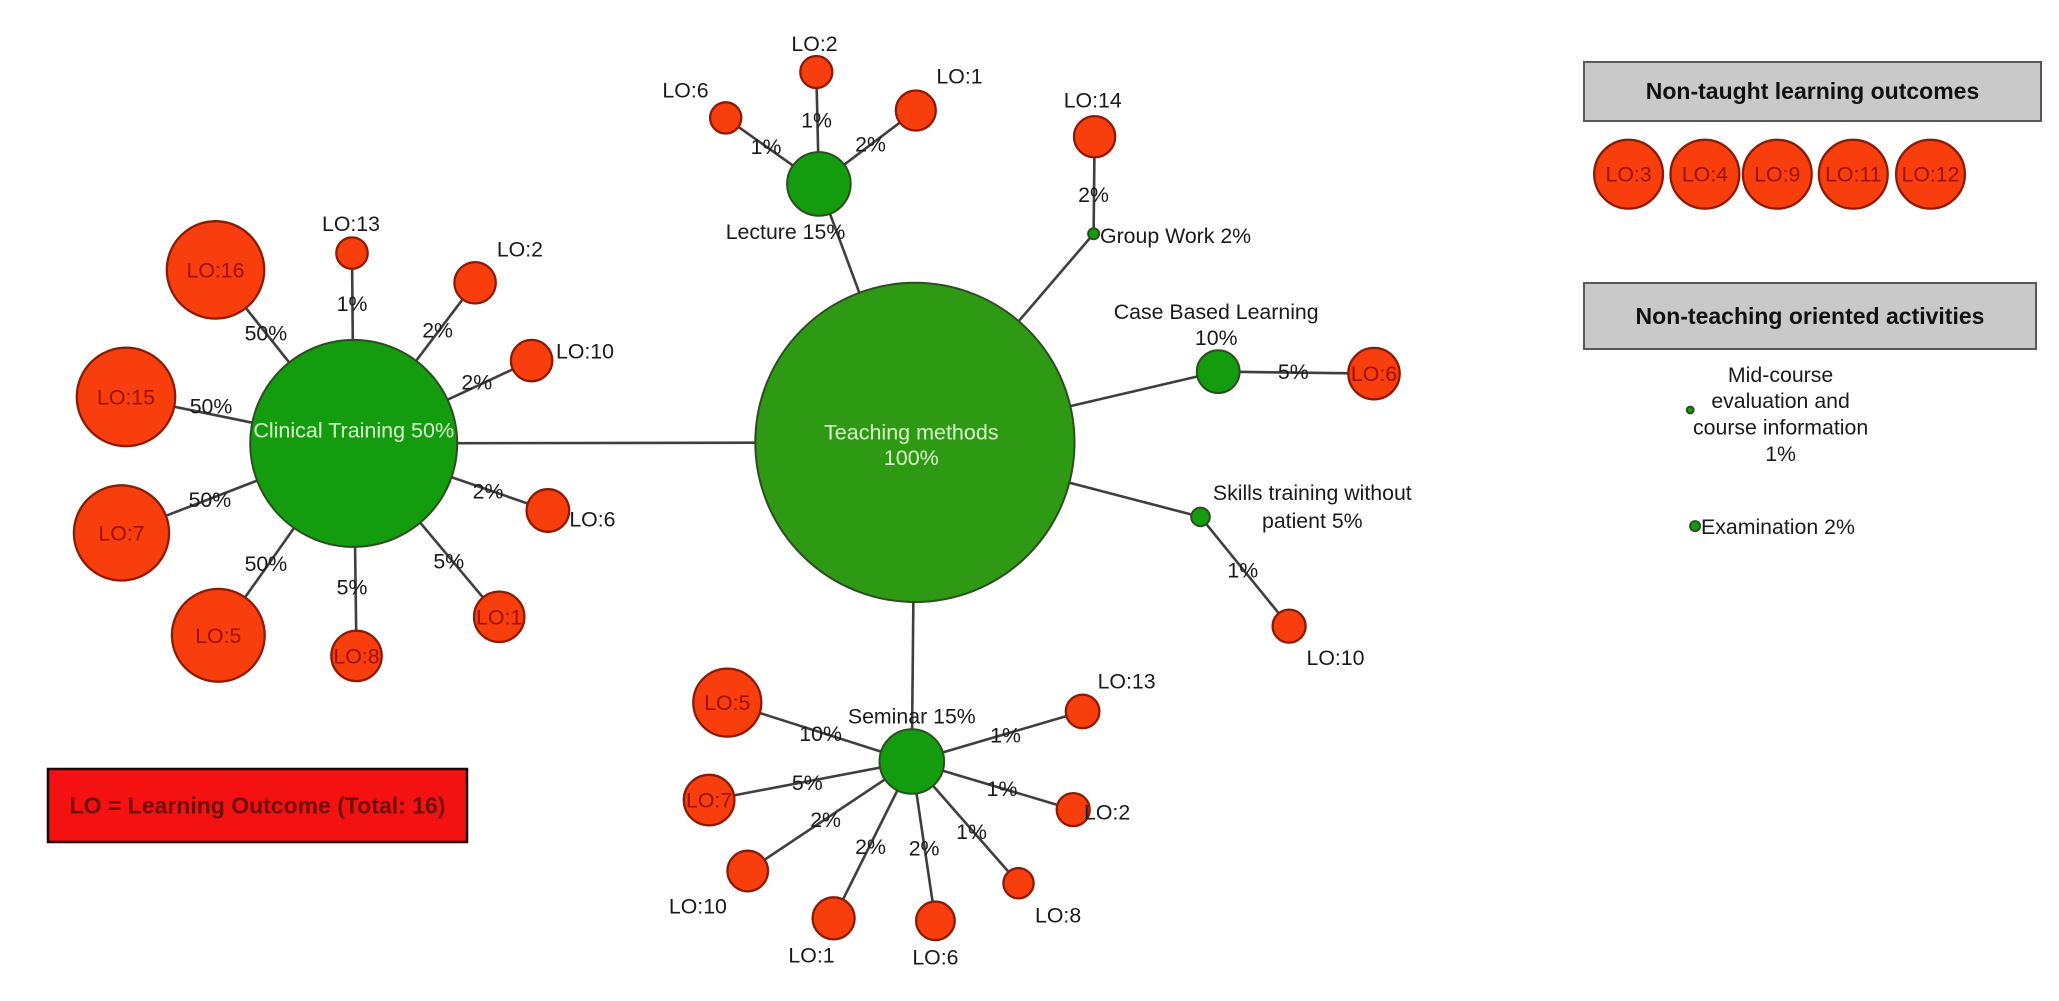  I want to click on svg-text:Non-teaching oriented activiti: Non-teaching oriented activities, so click(1810, 316).